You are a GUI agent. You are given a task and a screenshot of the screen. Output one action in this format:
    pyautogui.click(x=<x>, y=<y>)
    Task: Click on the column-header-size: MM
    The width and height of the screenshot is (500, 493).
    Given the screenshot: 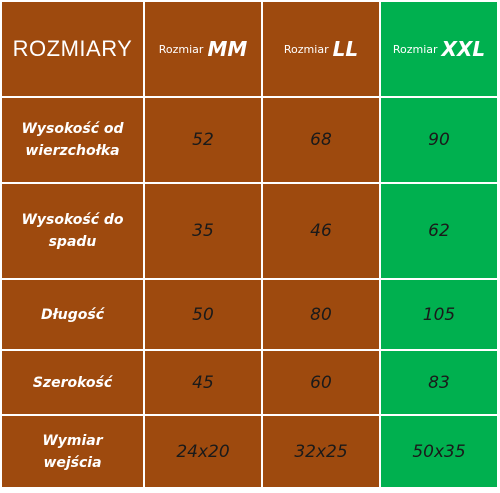 What is the action you would take?
    pyautogui.click(x=227, y=49)
    